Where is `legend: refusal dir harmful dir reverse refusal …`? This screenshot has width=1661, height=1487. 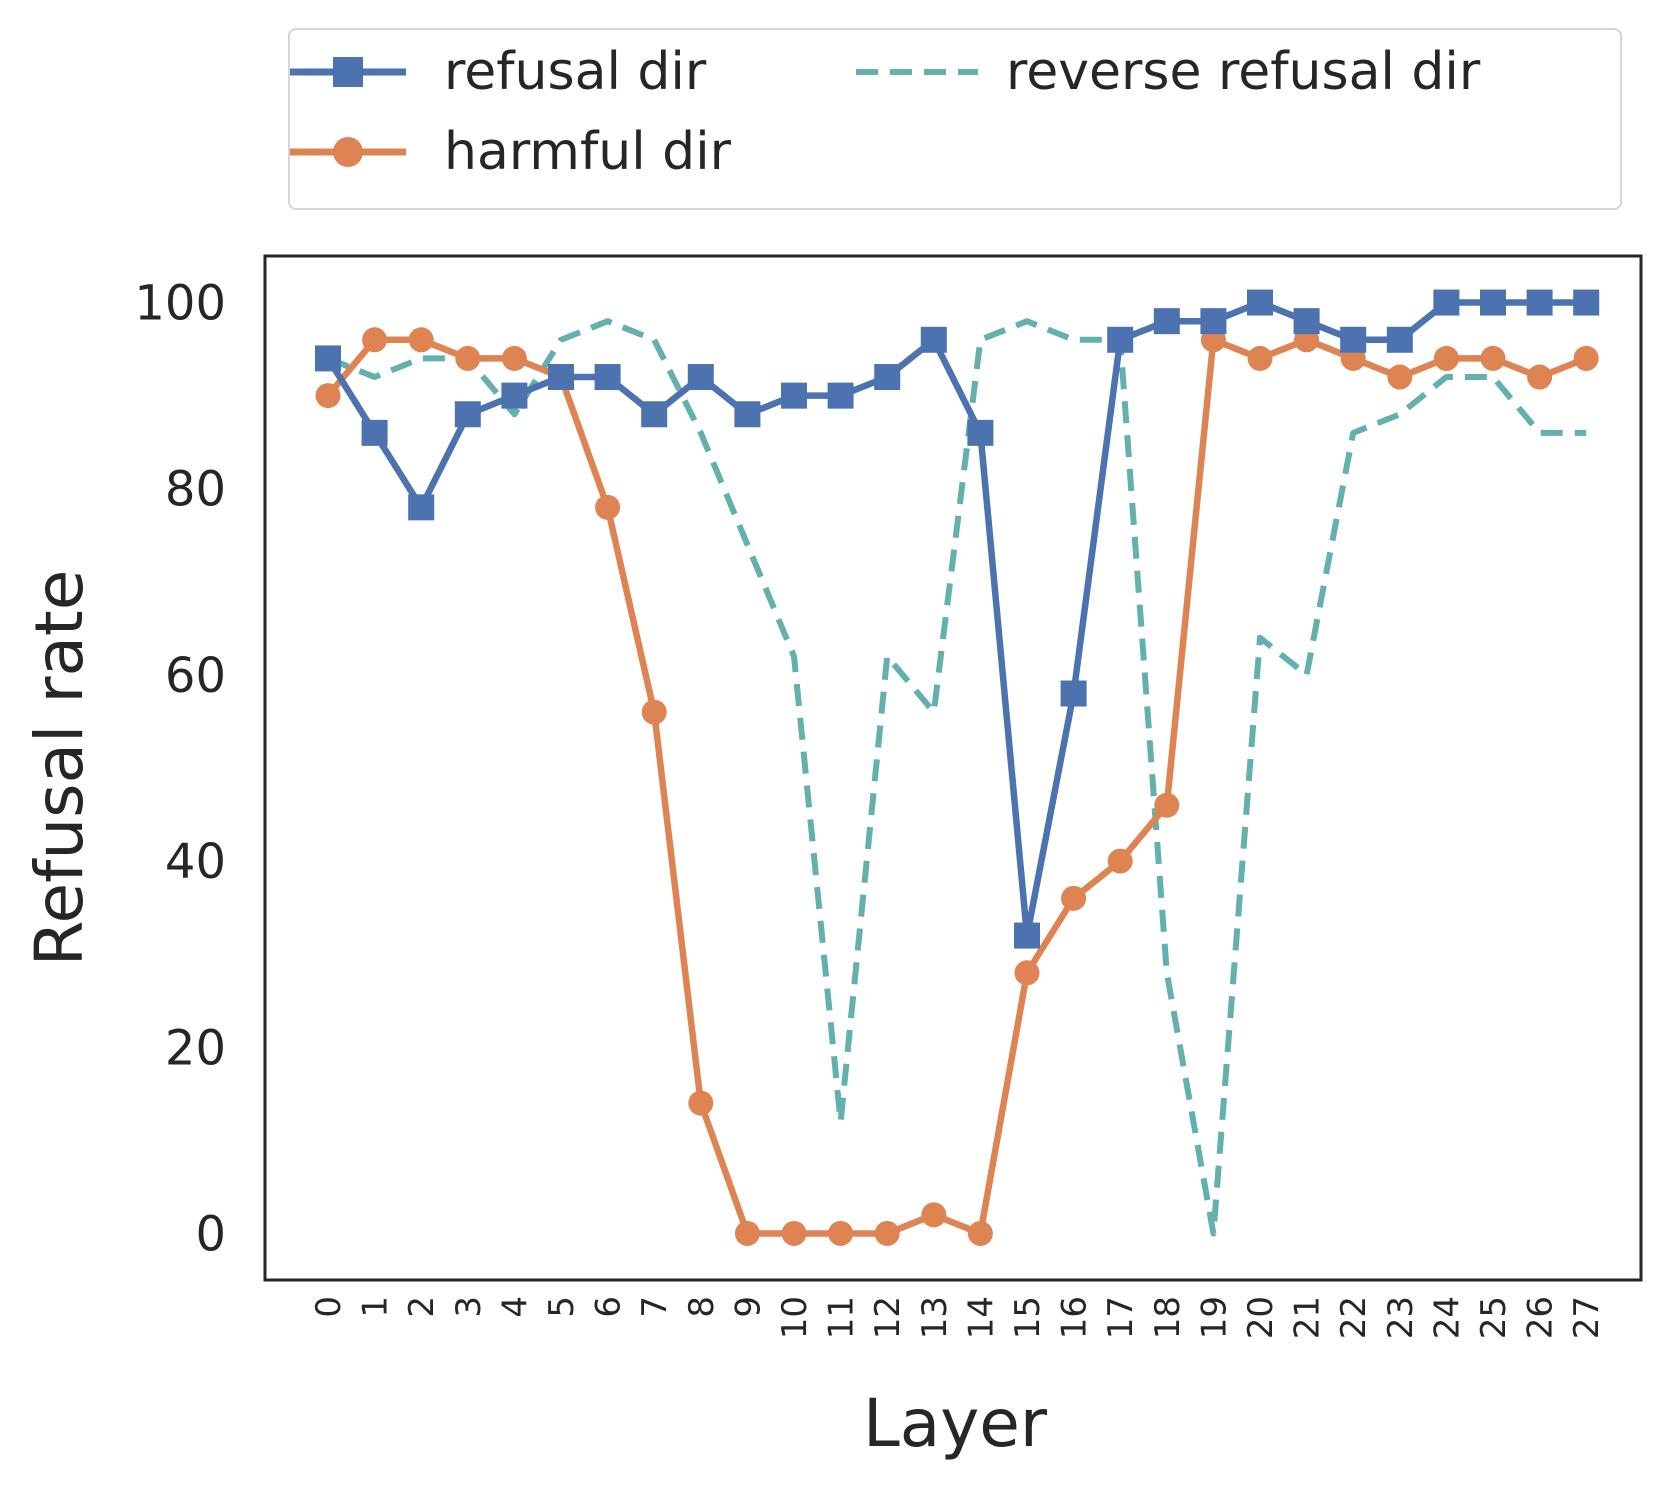 legend: refusal dir harmful dir reverse refusal … is located at coordinates (955, 119).